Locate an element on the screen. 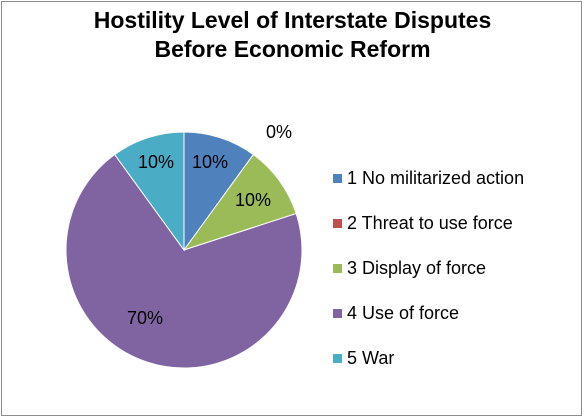 This screenshot has height=419, width=585. legend-label-1: 1 No militarized action is located at coordinates (436, 178).